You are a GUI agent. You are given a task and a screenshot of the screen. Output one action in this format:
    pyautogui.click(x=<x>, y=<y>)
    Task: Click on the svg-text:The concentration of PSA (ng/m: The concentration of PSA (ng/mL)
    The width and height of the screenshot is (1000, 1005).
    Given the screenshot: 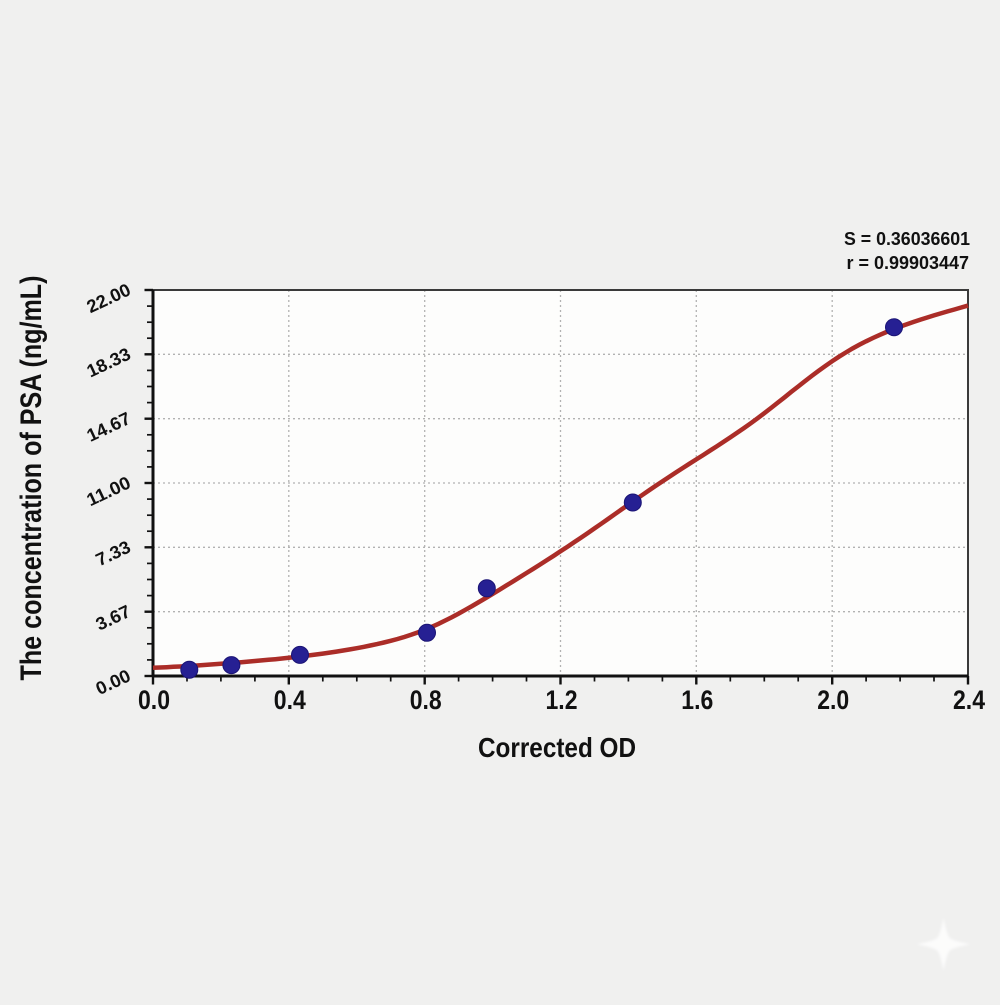 What is the action you would take?
    pyautogui.click(x=31, y=478)
    